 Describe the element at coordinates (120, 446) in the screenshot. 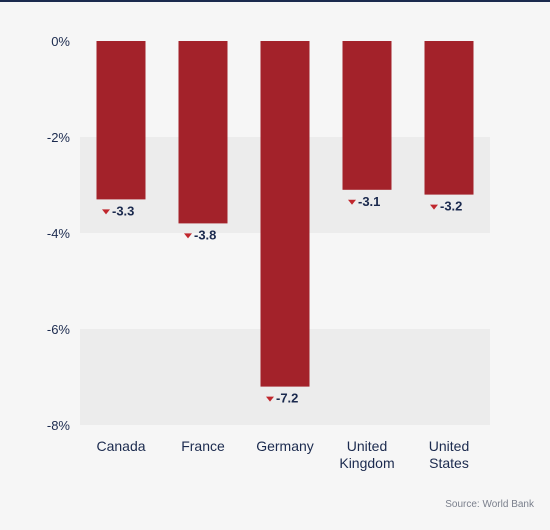

I see `category-label: Canada` at that location.